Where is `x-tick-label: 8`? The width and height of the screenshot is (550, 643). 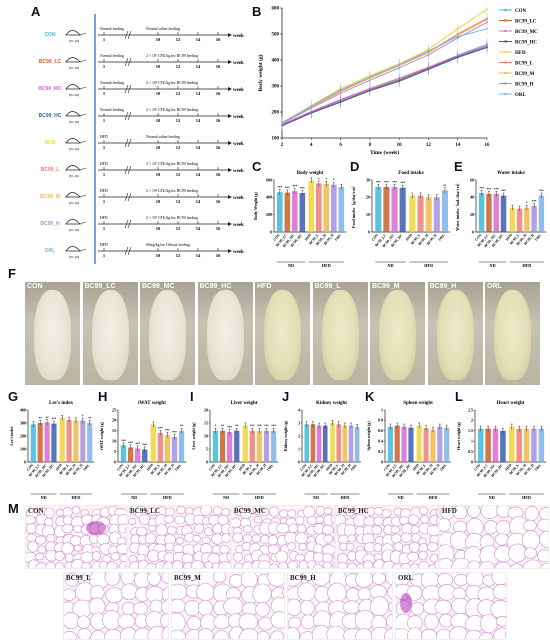
x-tick-label: 8 is located at coordinates (370, 145).